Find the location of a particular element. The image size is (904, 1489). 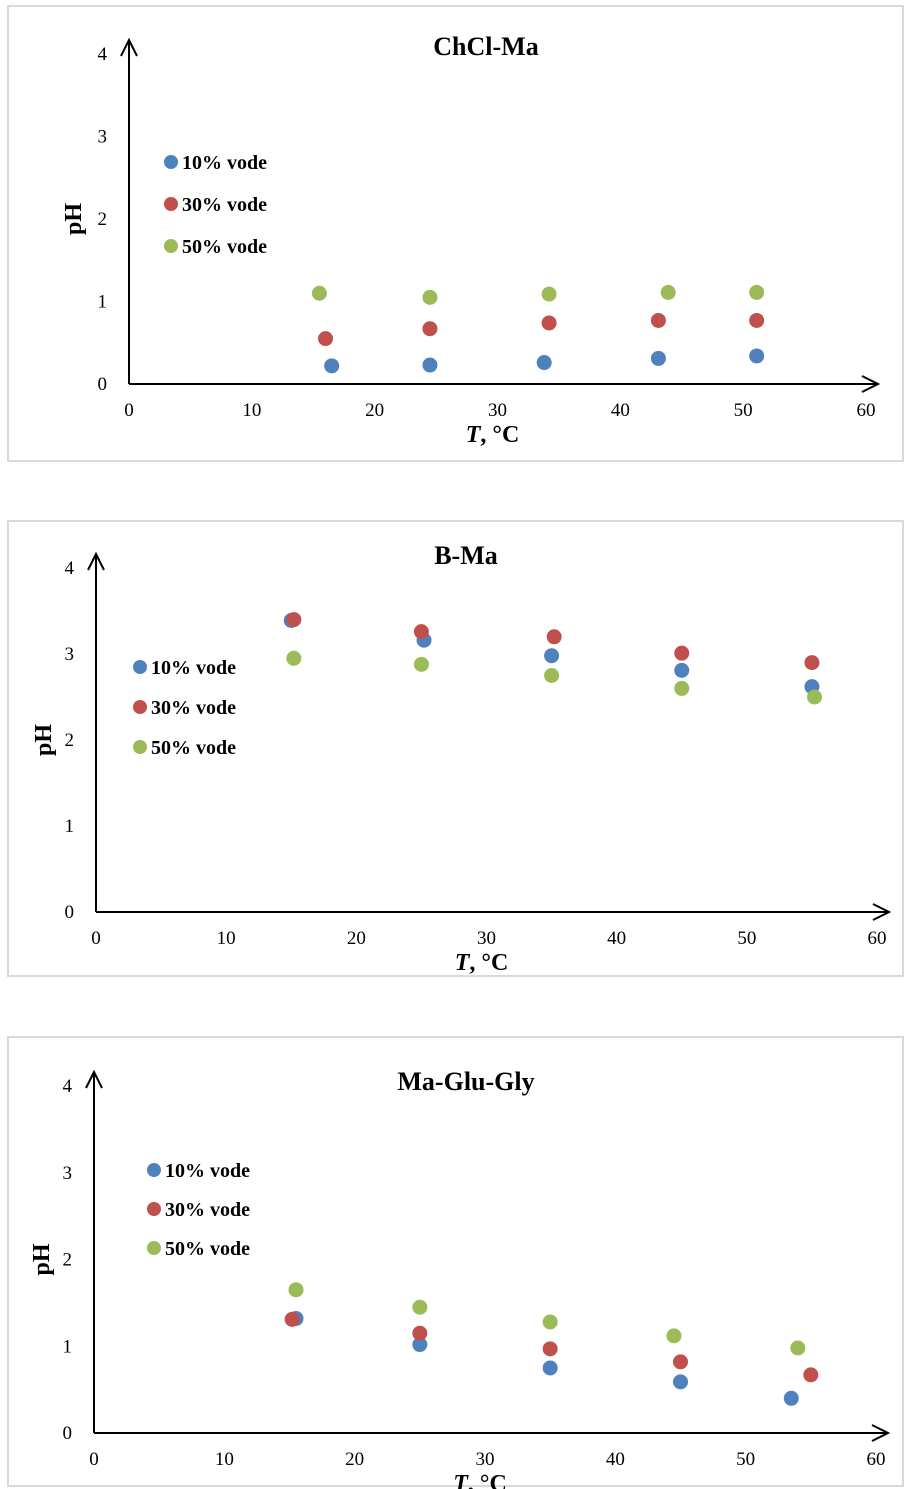

chart-title: Ma-Glu-Gly is located at coordinates (465, 1081).